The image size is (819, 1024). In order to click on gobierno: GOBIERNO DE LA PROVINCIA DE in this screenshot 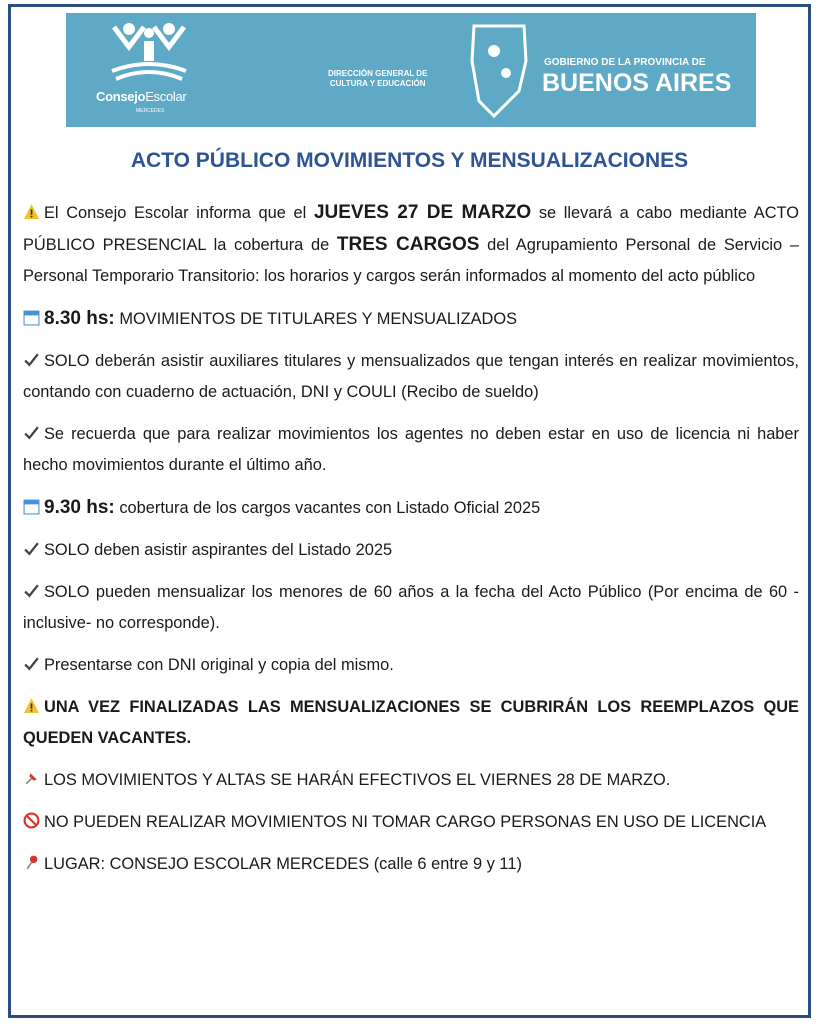, I will do `click(625, 62)`.